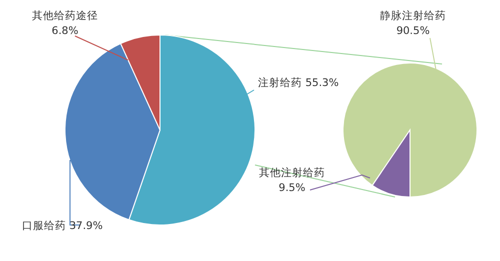  What do you see at coordinates (413, 31) in the screenshot?
I see `data-label: 90.5%` at bounding box center [413, 31].